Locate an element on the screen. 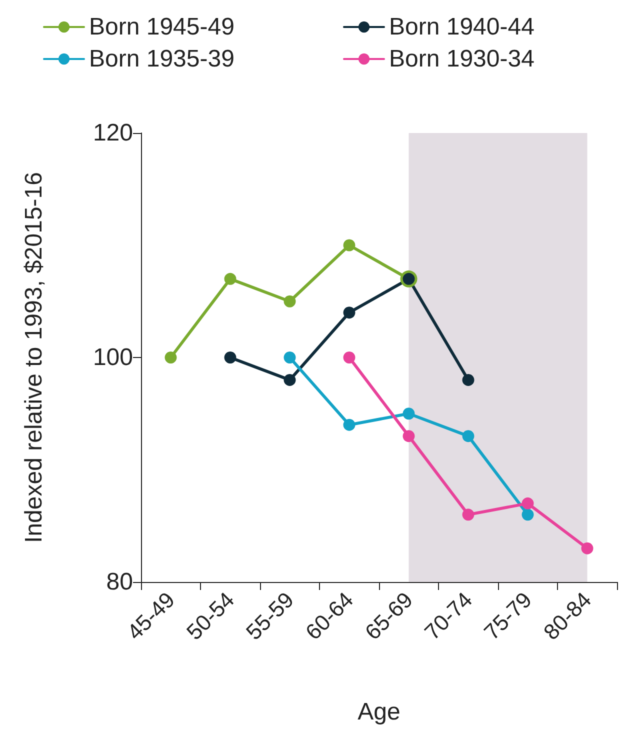  legend-label: Born 1945-49 is located at coordinates (161, 27).